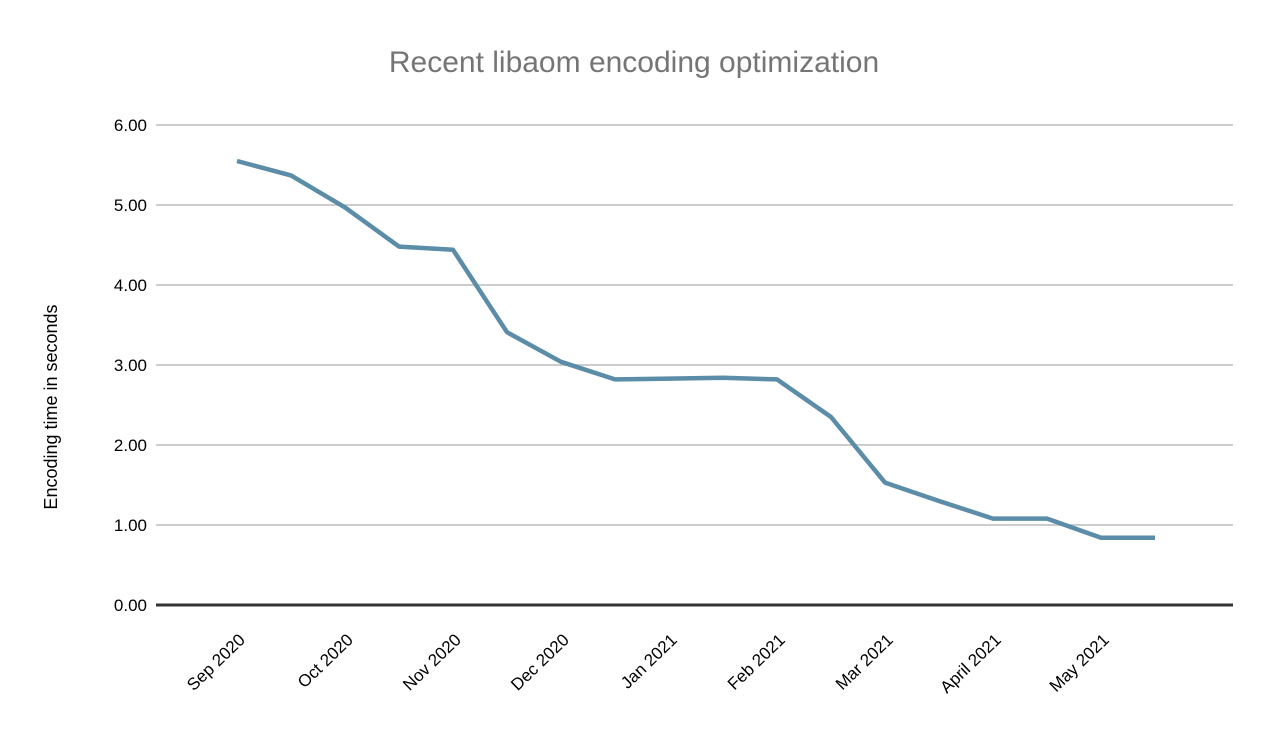 The width and height of the screenshot is (1270, 742). Describe the element at coordinates (1079, 663) in the screenshot. I see `x-tick-label-may-2021: May 2021` at that location.